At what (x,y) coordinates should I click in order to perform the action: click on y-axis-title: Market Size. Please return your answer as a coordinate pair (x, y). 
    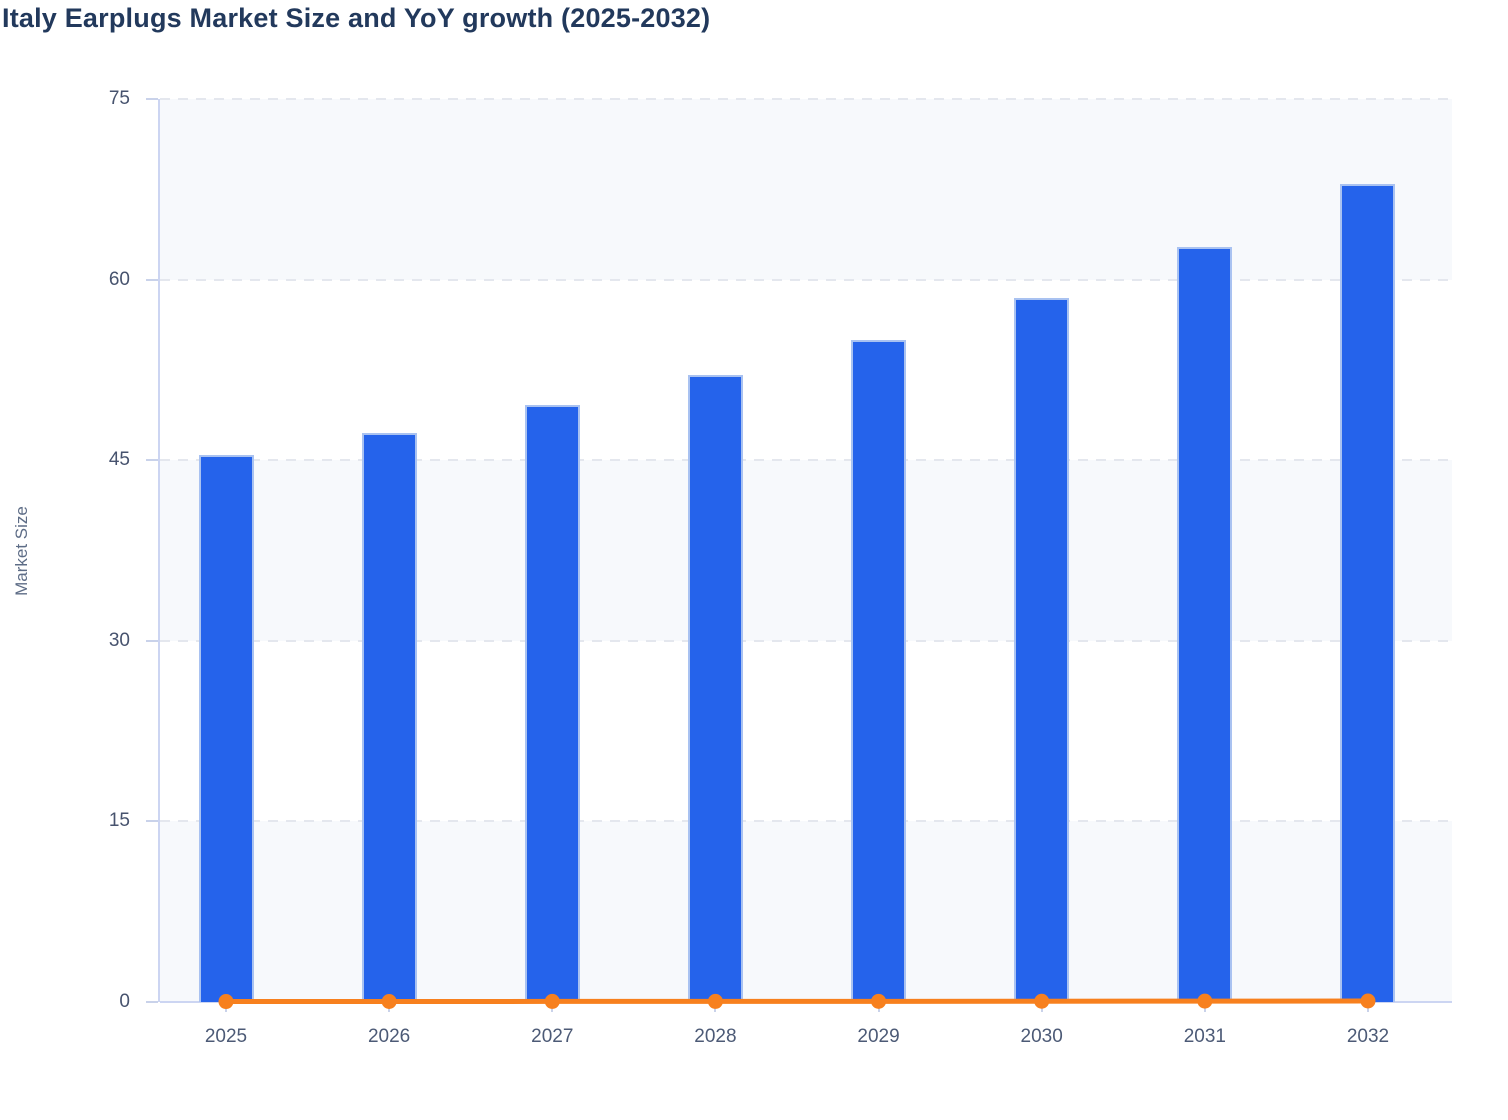
    Looking at the image, I should click on (21, 551).